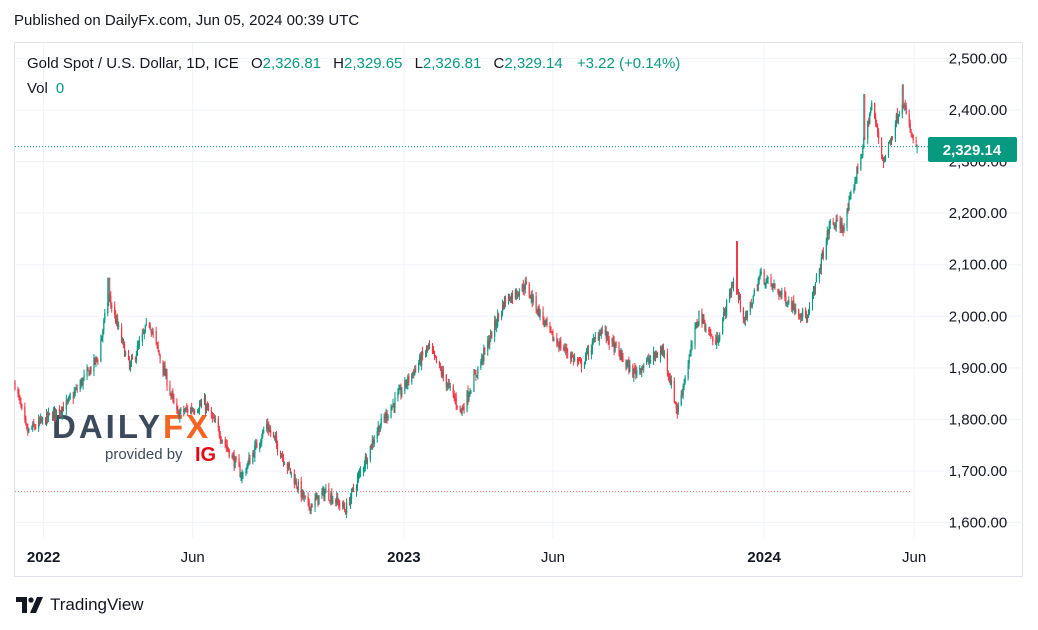 Image resolution: width=1038 pixels, height=630 pixels. What do you see at coordinates (978, 316) in the screenshot?
I see `y-tick-label: 2,000.00` at bounding box center [978, 316].